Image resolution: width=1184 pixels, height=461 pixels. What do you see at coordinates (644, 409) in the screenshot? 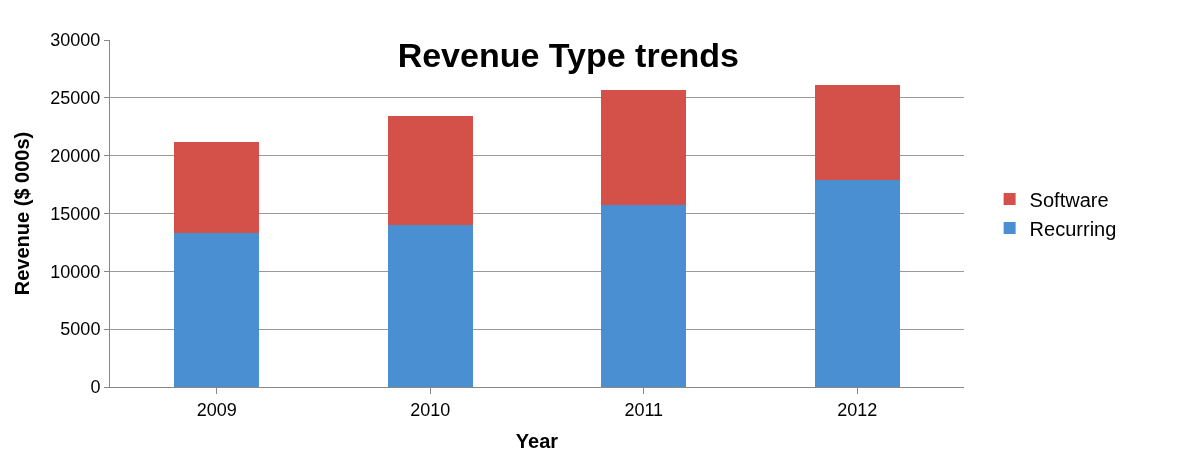
I see `x-tick-label: 2011` at bounding box center [644, 409].